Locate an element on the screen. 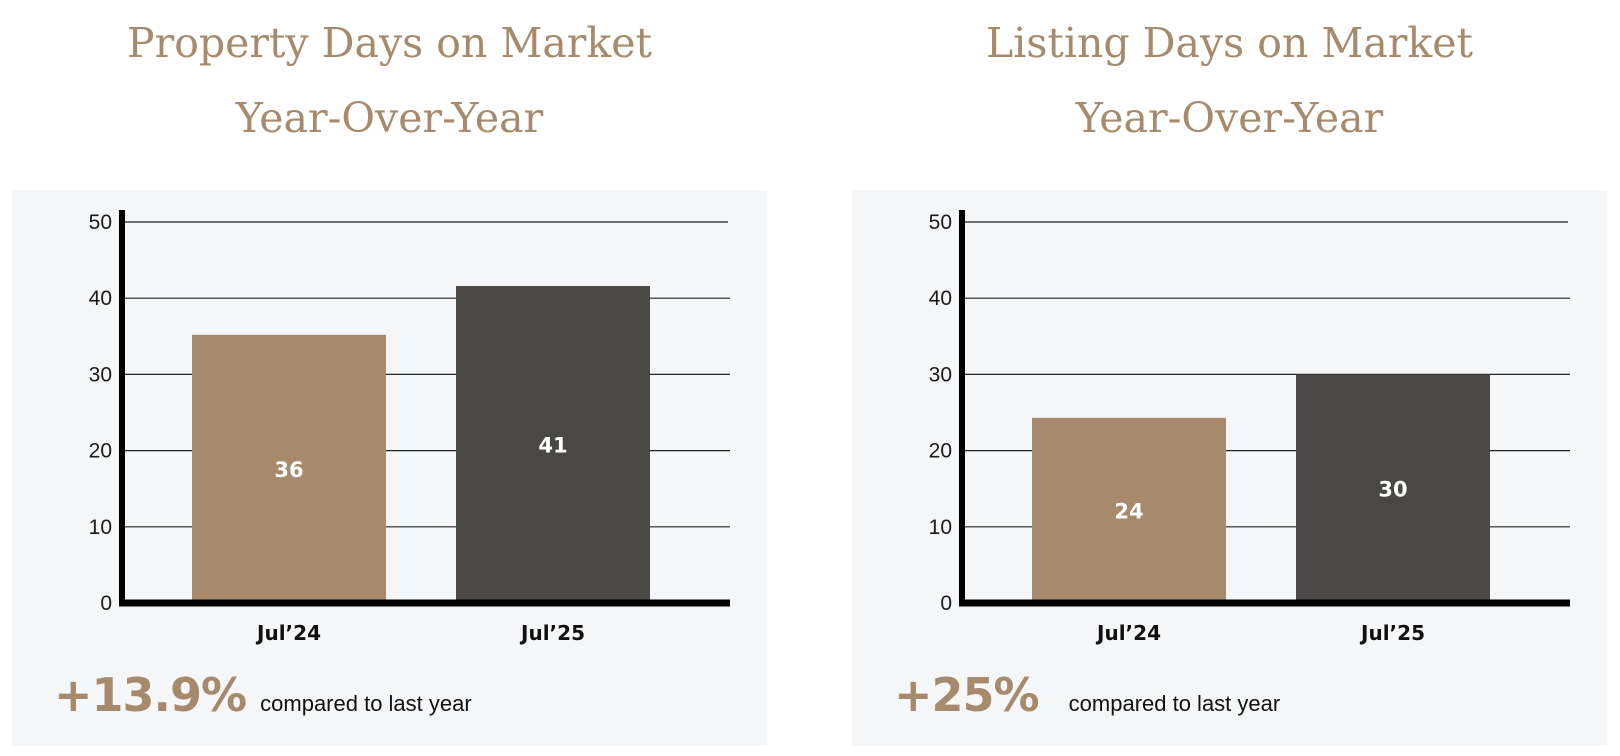 This screenshot has height=756, width=1620. bar-value-label: 24 is located at coordinates (1128, 511).